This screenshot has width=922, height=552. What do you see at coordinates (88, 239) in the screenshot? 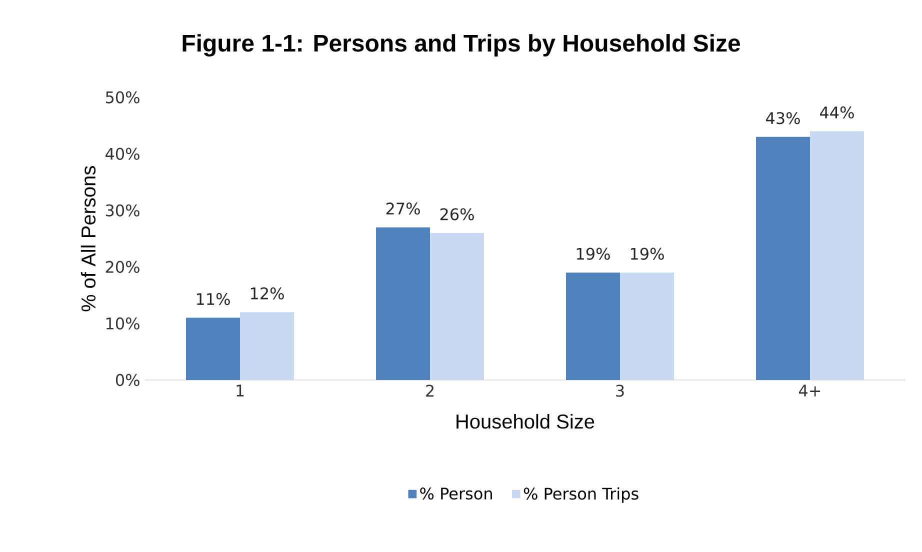
I see `y-axis-title: % of All Persons` at bounding box center [88, 239].